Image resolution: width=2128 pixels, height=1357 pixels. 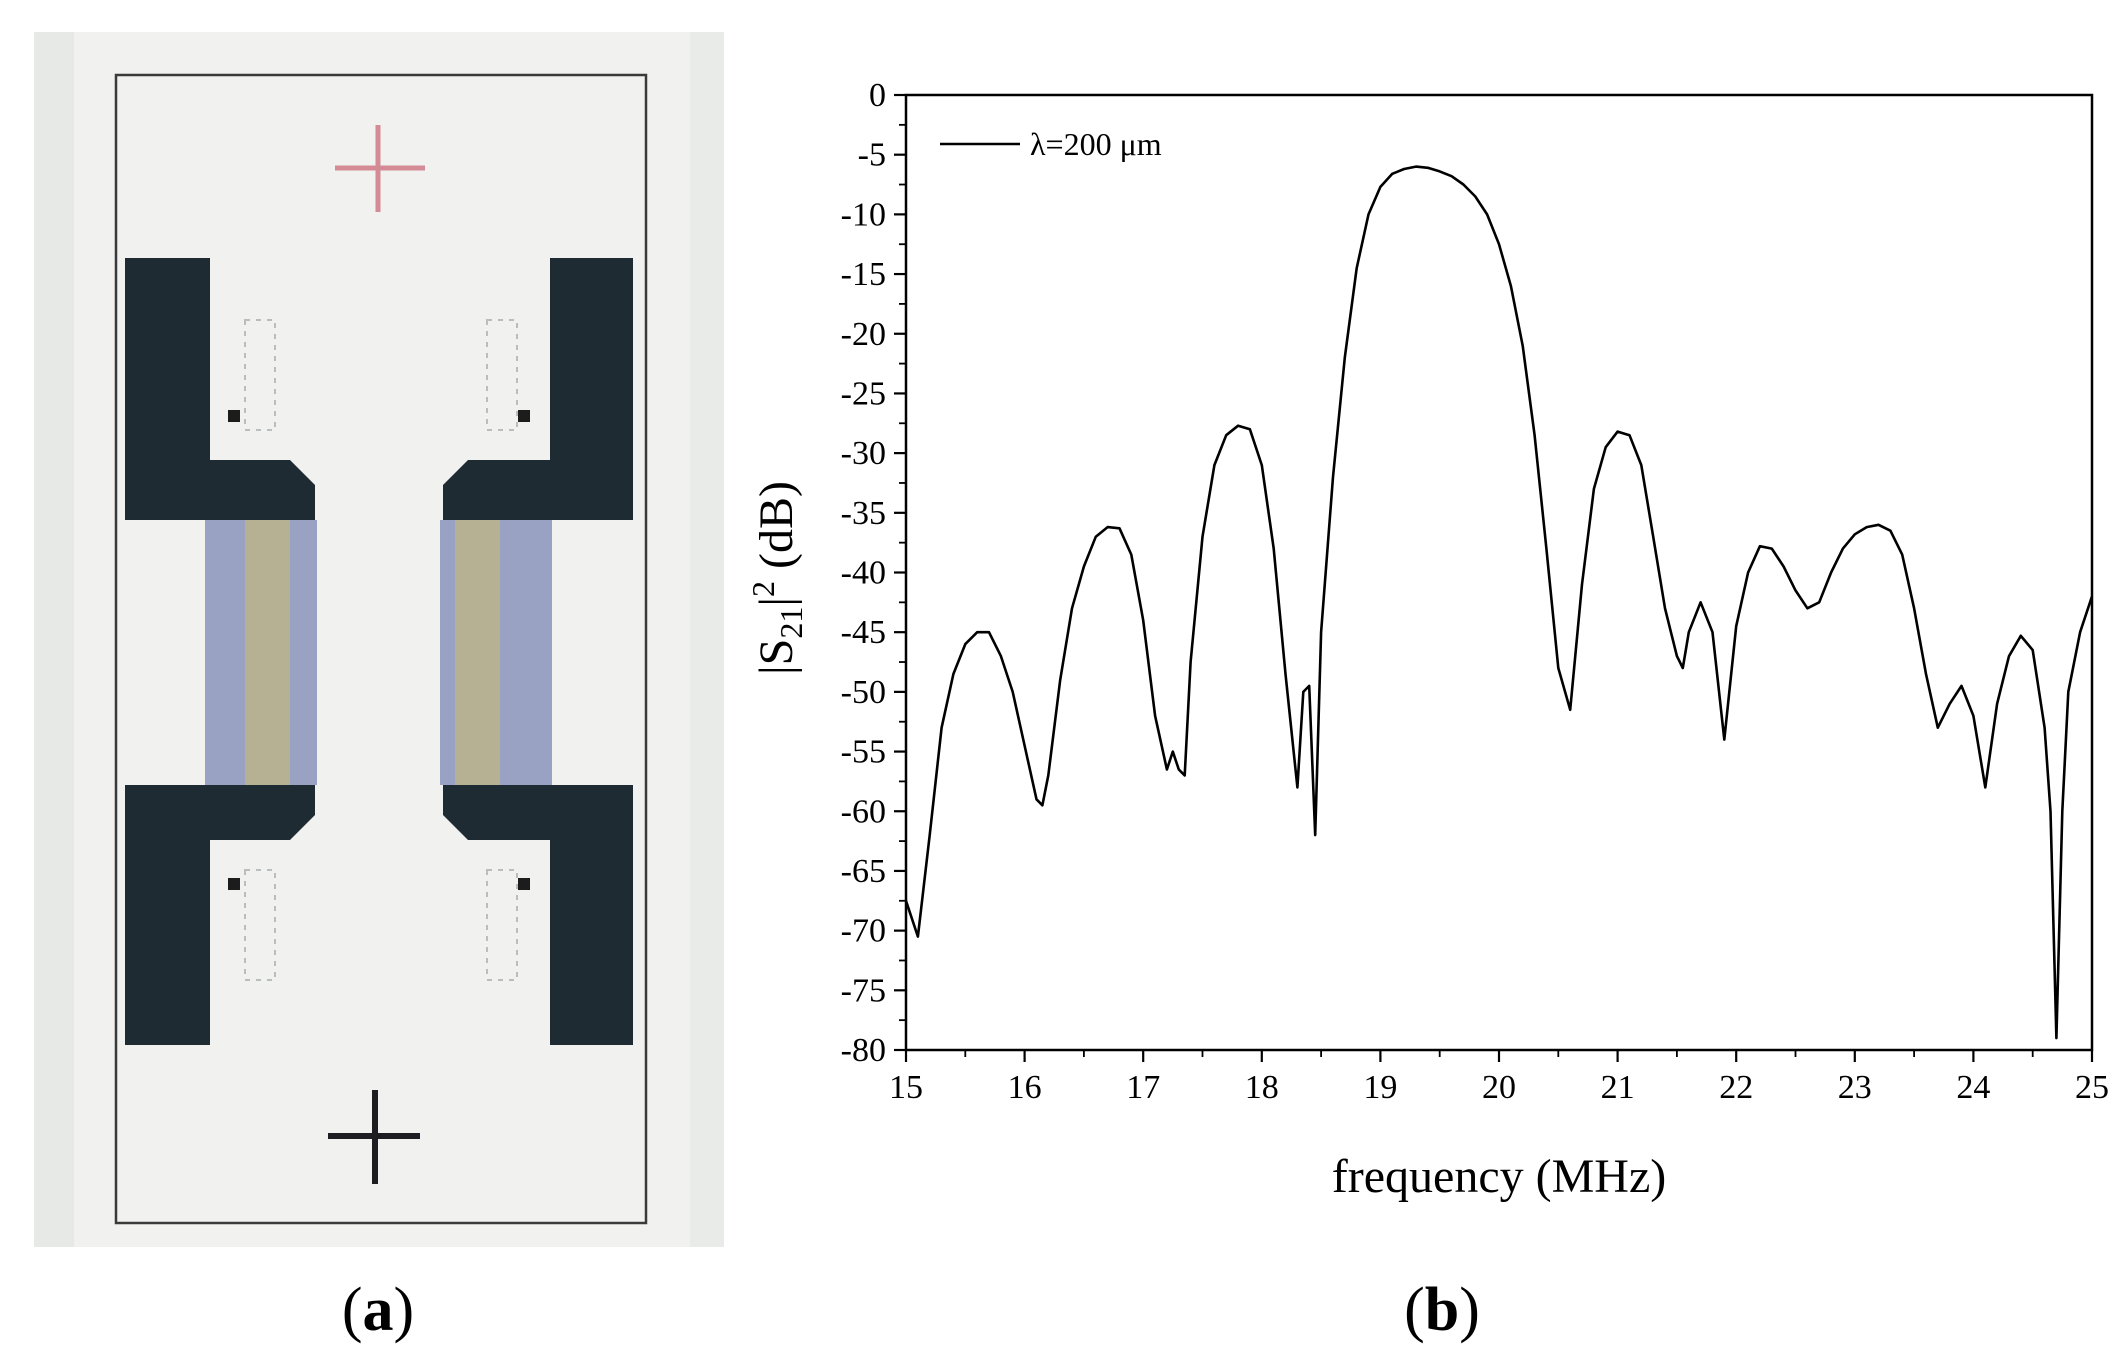 I want to click on legend-entry: λ=200 μm, so click(x=1096, y=144).